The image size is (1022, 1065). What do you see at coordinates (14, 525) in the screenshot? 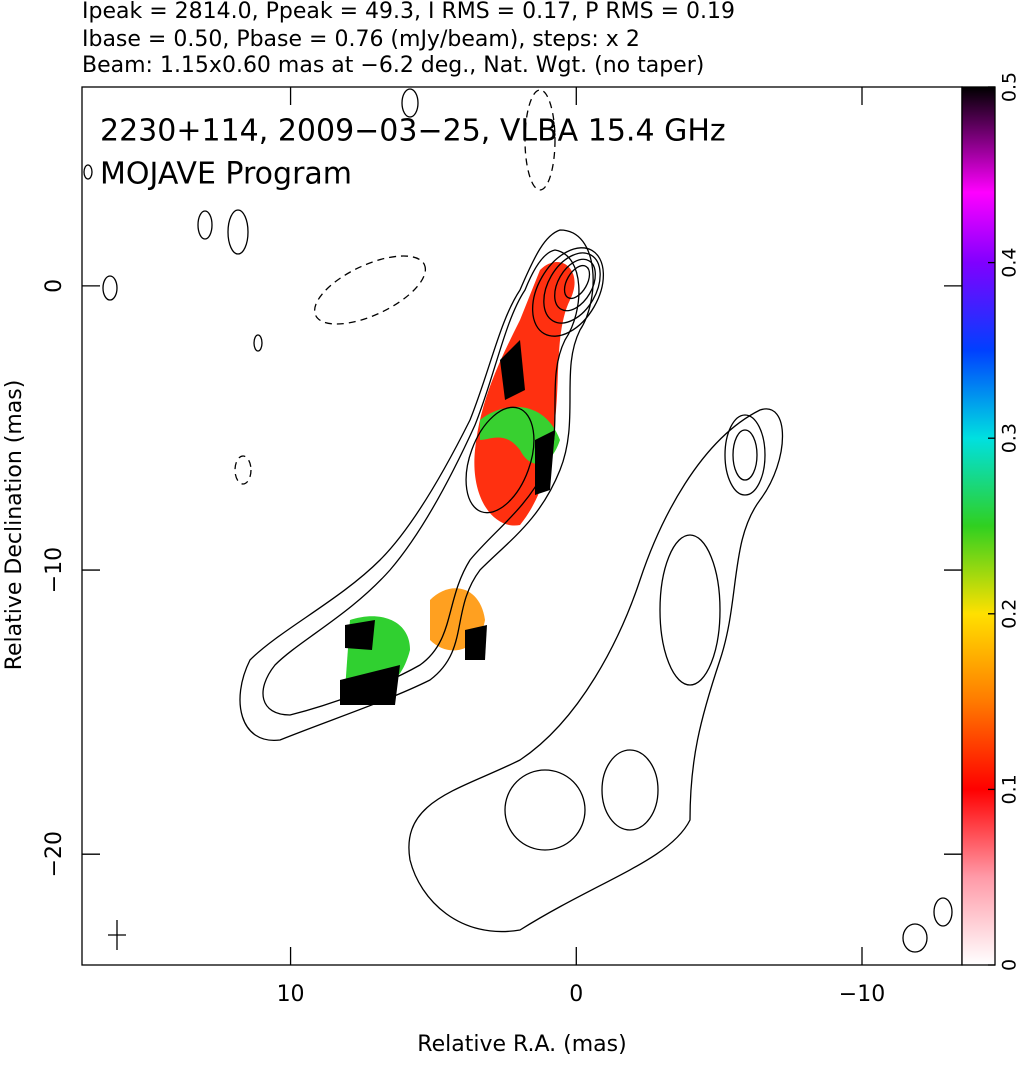
I see `y-axis-label: Relative Declination (mas)` at bounding box center [14, 525].